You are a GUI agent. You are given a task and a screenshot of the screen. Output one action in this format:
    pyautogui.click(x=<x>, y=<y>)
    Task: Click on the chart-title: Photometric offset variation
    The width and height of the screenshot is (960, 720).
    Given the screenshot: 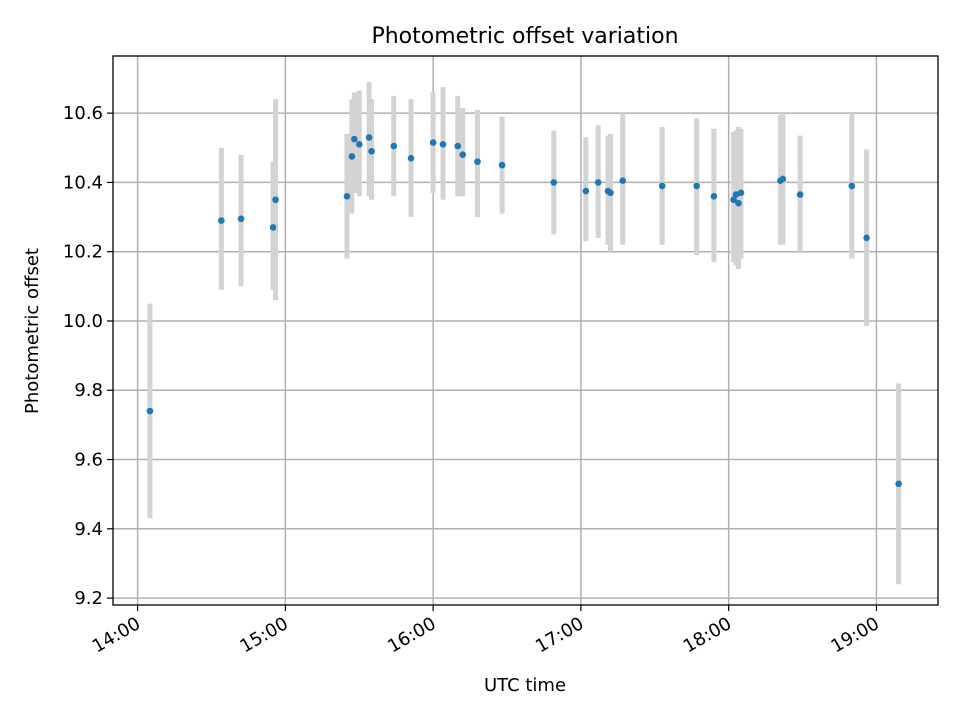 What is the action you would take?
    pyautogui.click(x=524, y=36)
    